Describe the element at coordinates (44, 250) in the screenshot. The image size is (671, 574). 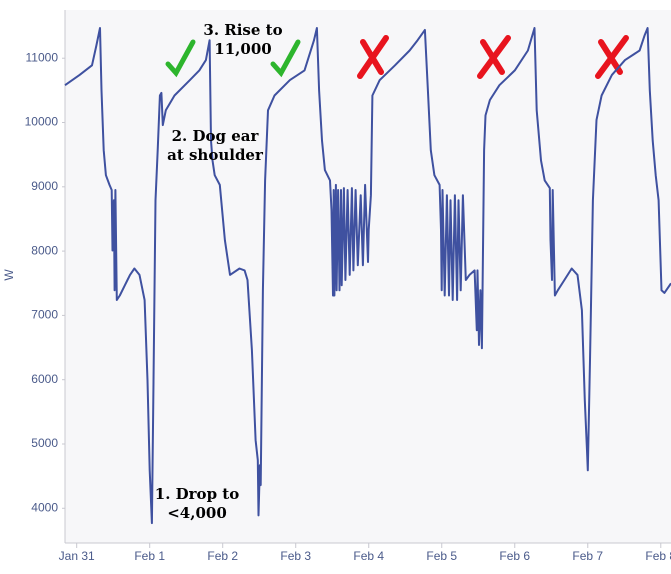
I see `y-tick-label: 8000` at that location.